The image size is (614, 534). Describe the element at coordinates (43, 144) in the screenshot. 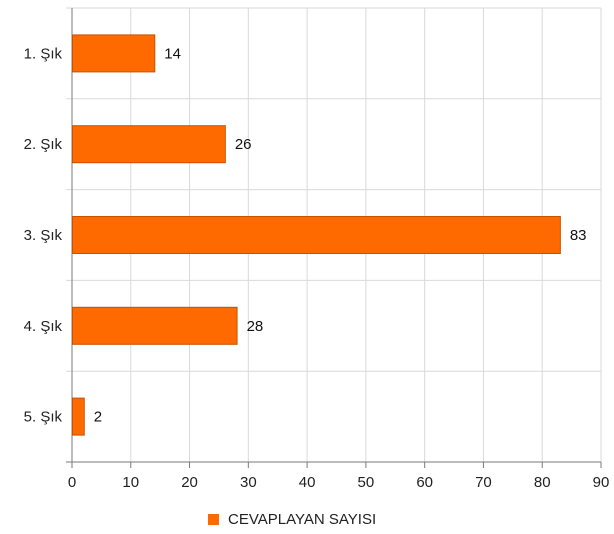

I see `category-label: 2. Şık` at that location.